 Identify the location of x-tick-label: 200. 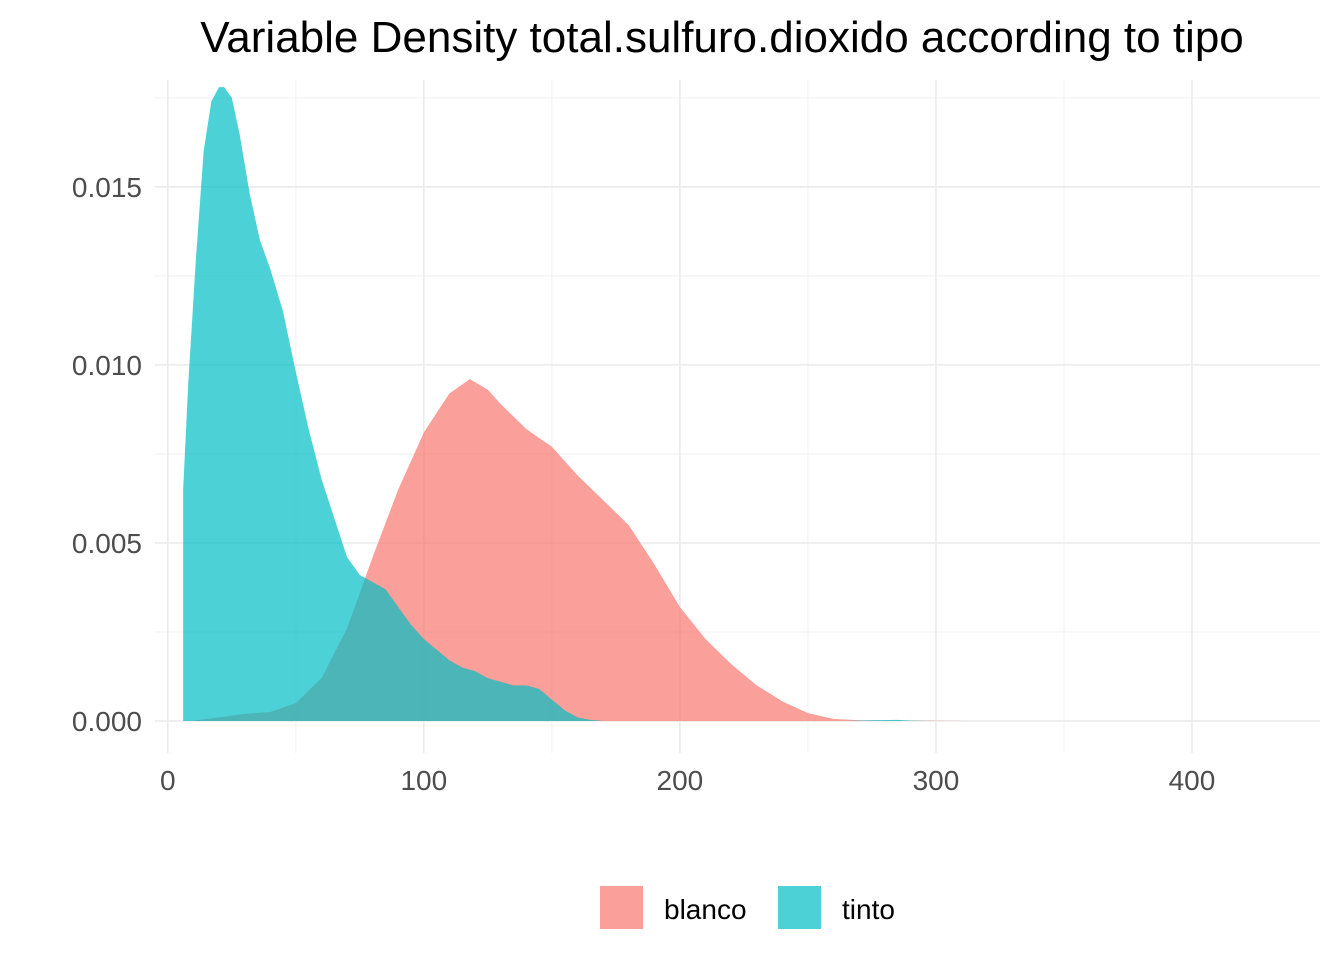
(680, 780).